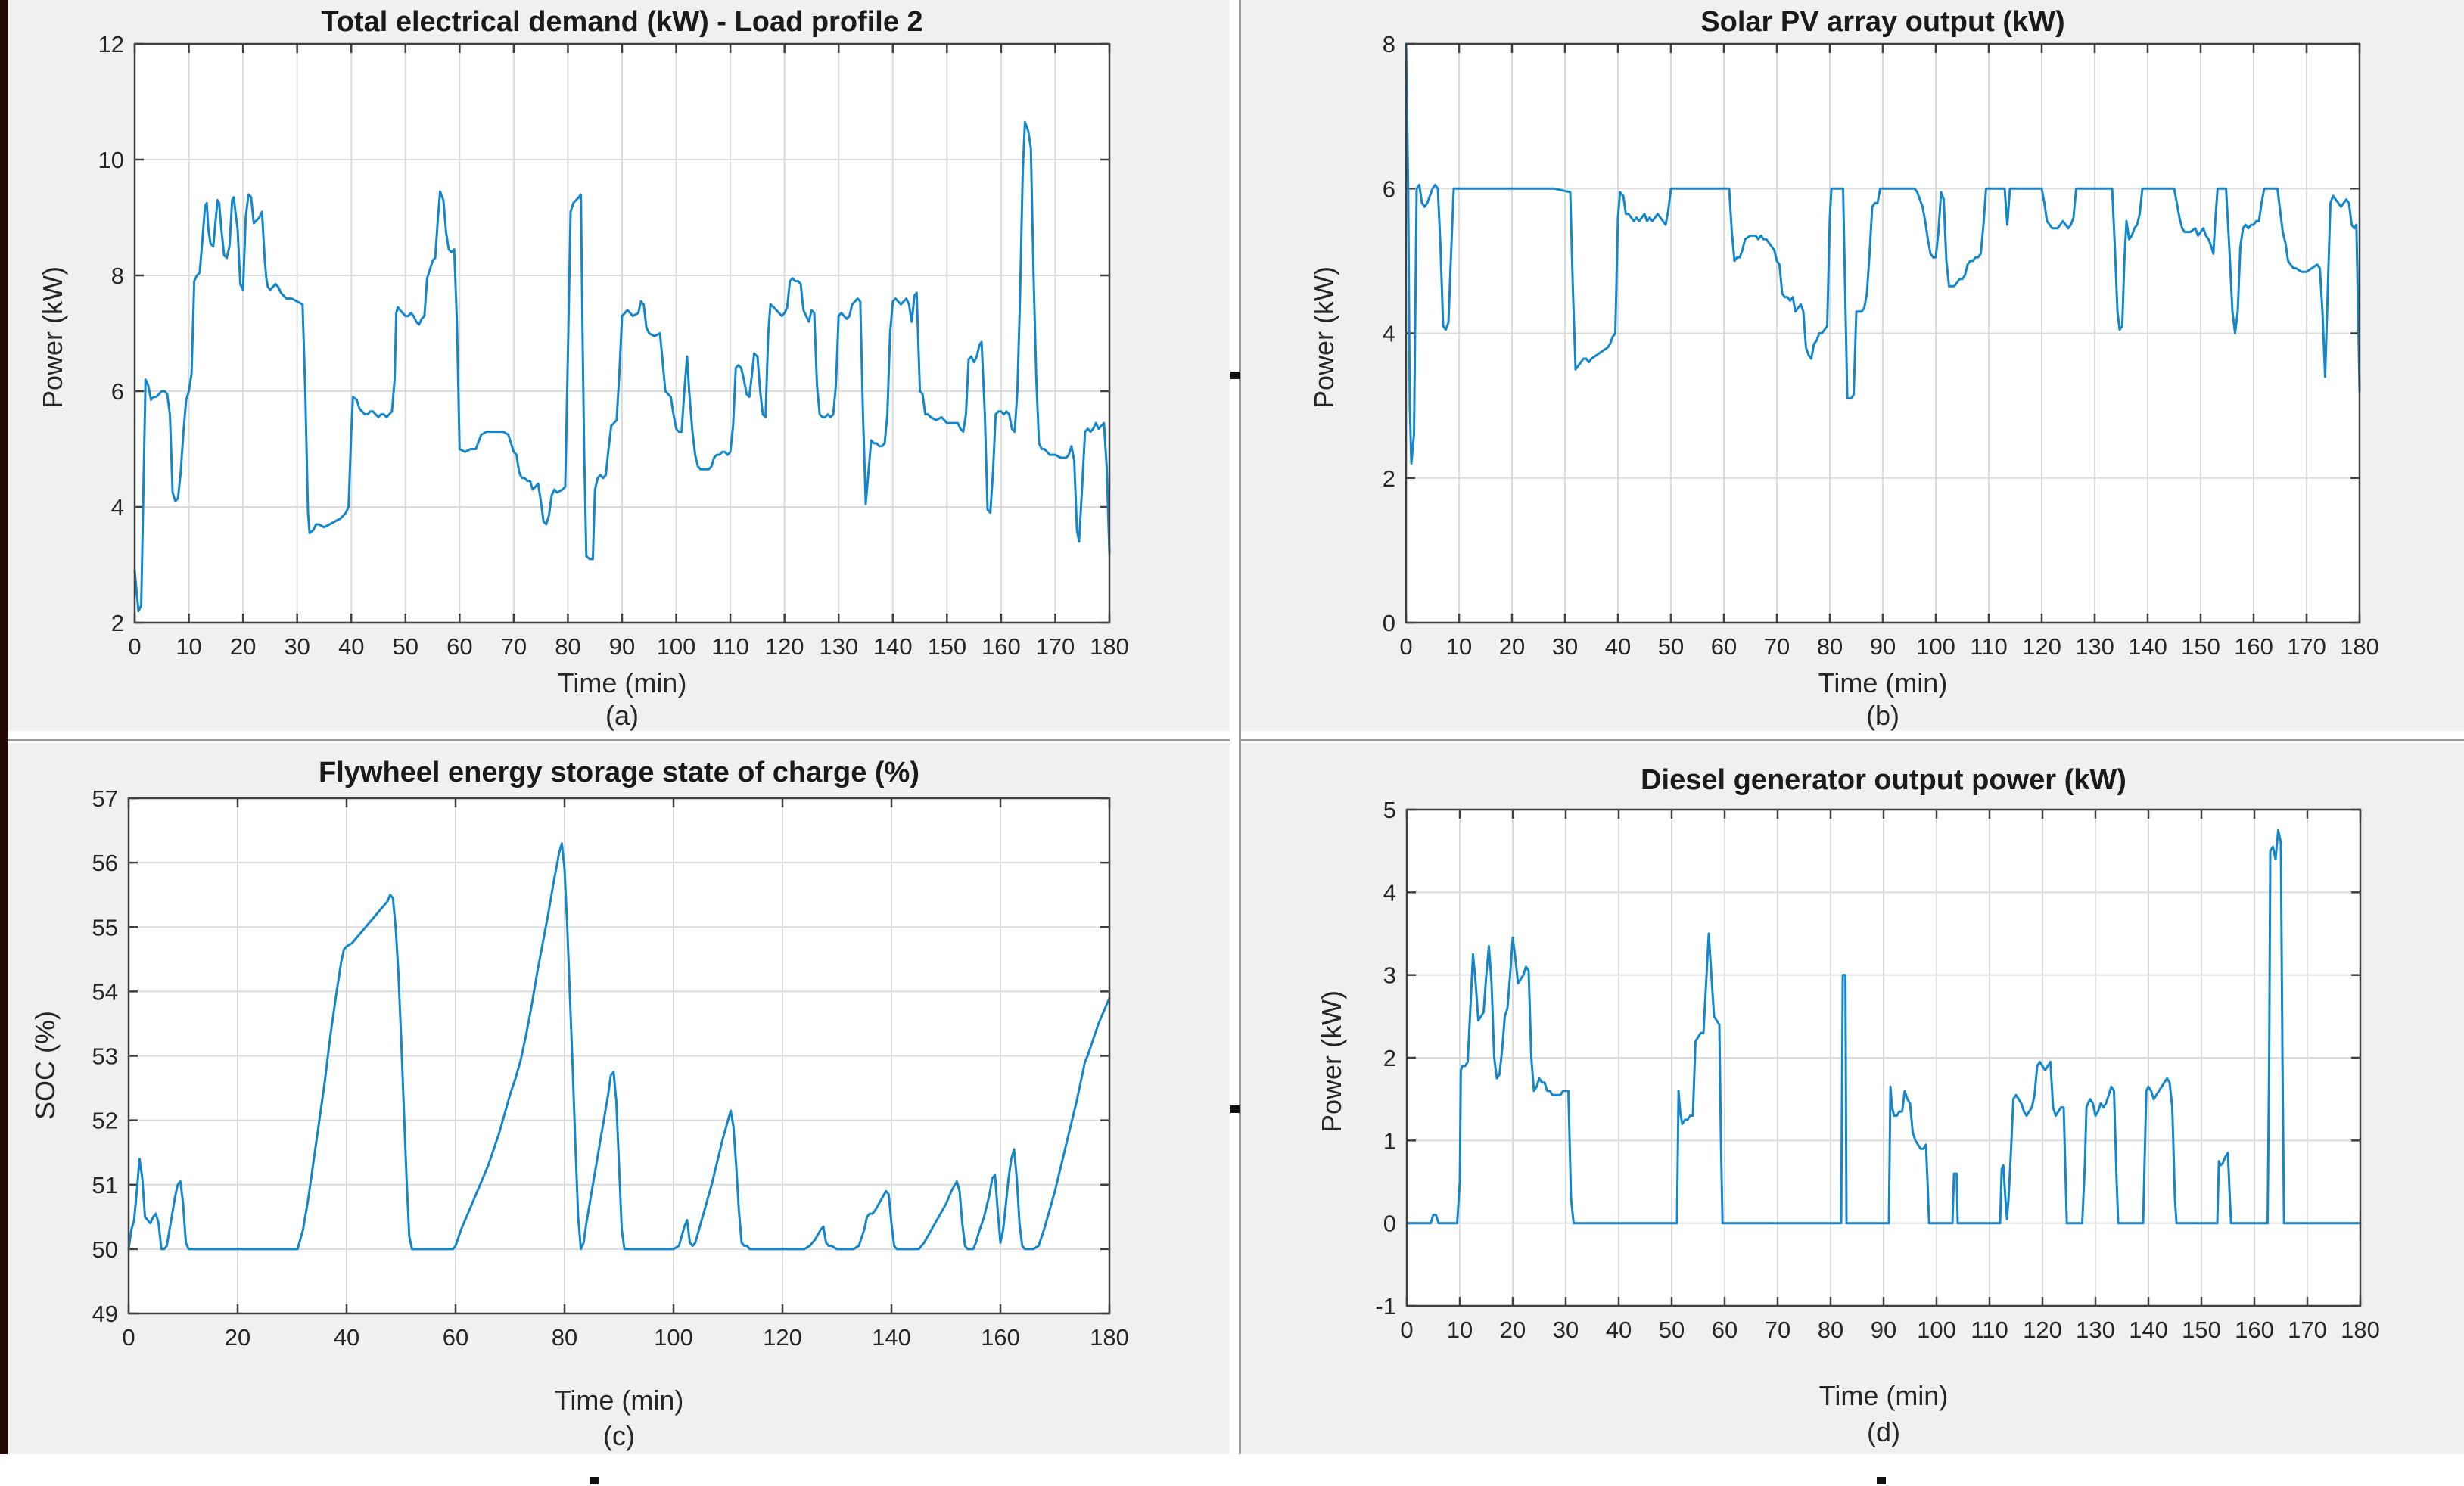 The height and width of the screenshot is (1486, 2464). Describe the element at coordinates (619, 1435) in the screenshot. I see `sublabel-c: (c)` at that location.